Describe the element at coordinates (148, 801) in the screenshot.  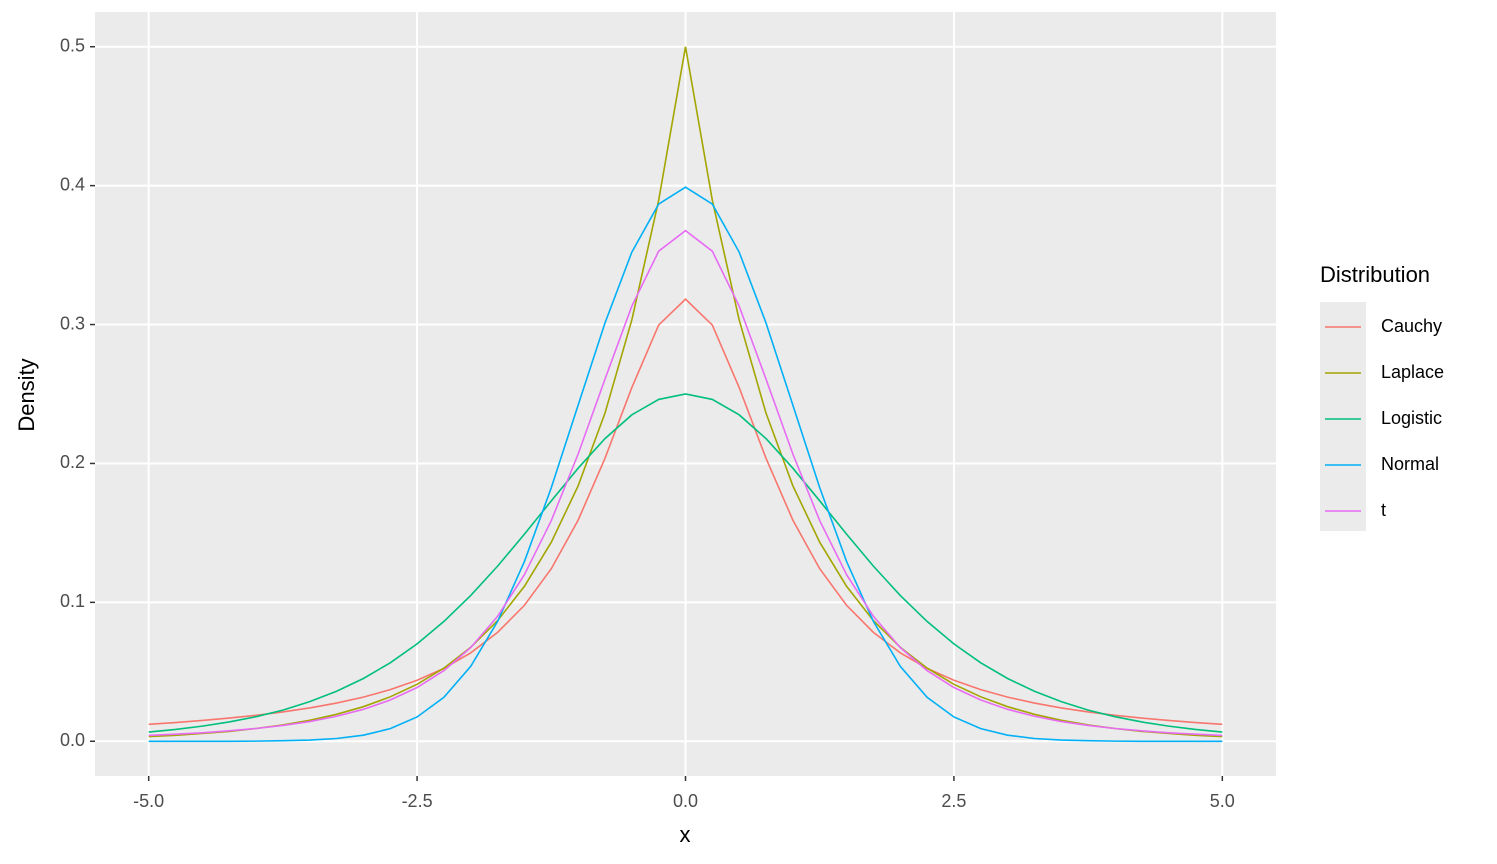
I see `x-tick-label: -5.0` at that location.